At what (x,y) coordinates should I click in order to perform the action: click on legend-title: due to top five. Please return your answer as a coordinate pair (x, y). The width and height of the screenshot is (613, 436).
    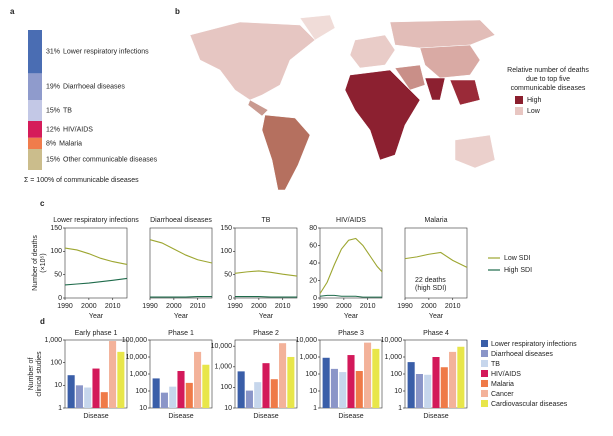
    Looking at the image, I should click on (548, 79).